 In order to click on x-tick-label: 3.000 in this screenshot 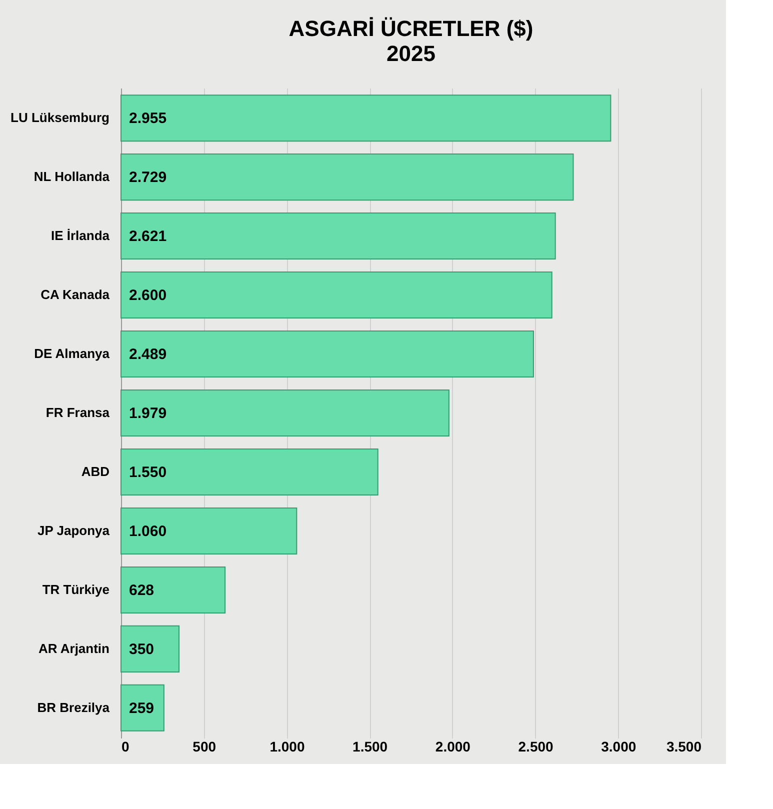, I will do `click(618, 746)`.